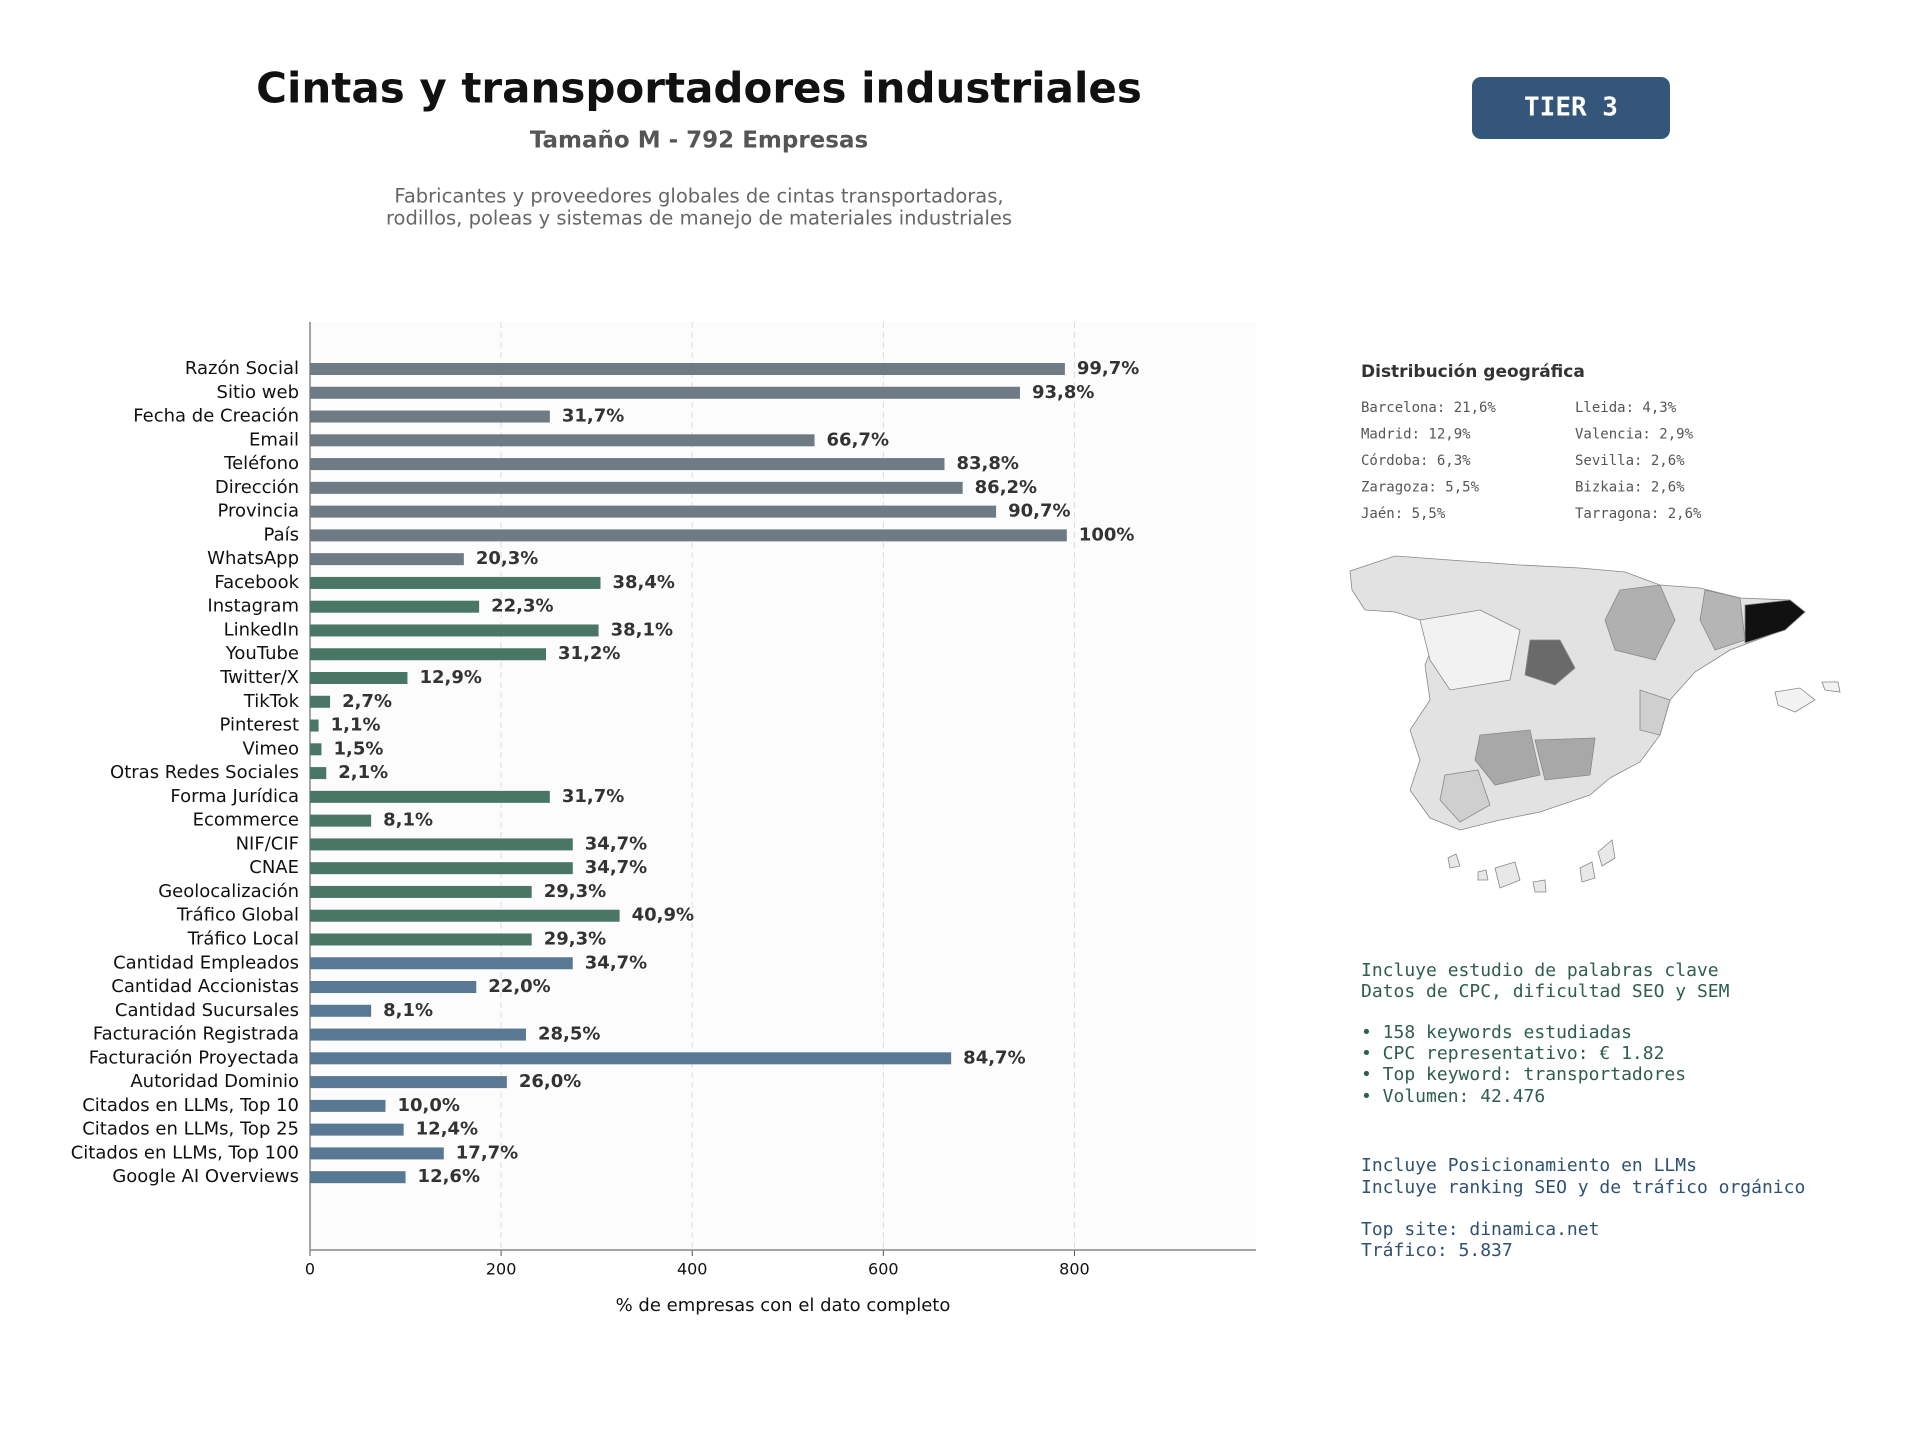 The image size is (1920, 1440). What do you see at coordinates (358, 748) in the screenshot?
I see `value-label: 1,5%` at bounding box center [358, 748].